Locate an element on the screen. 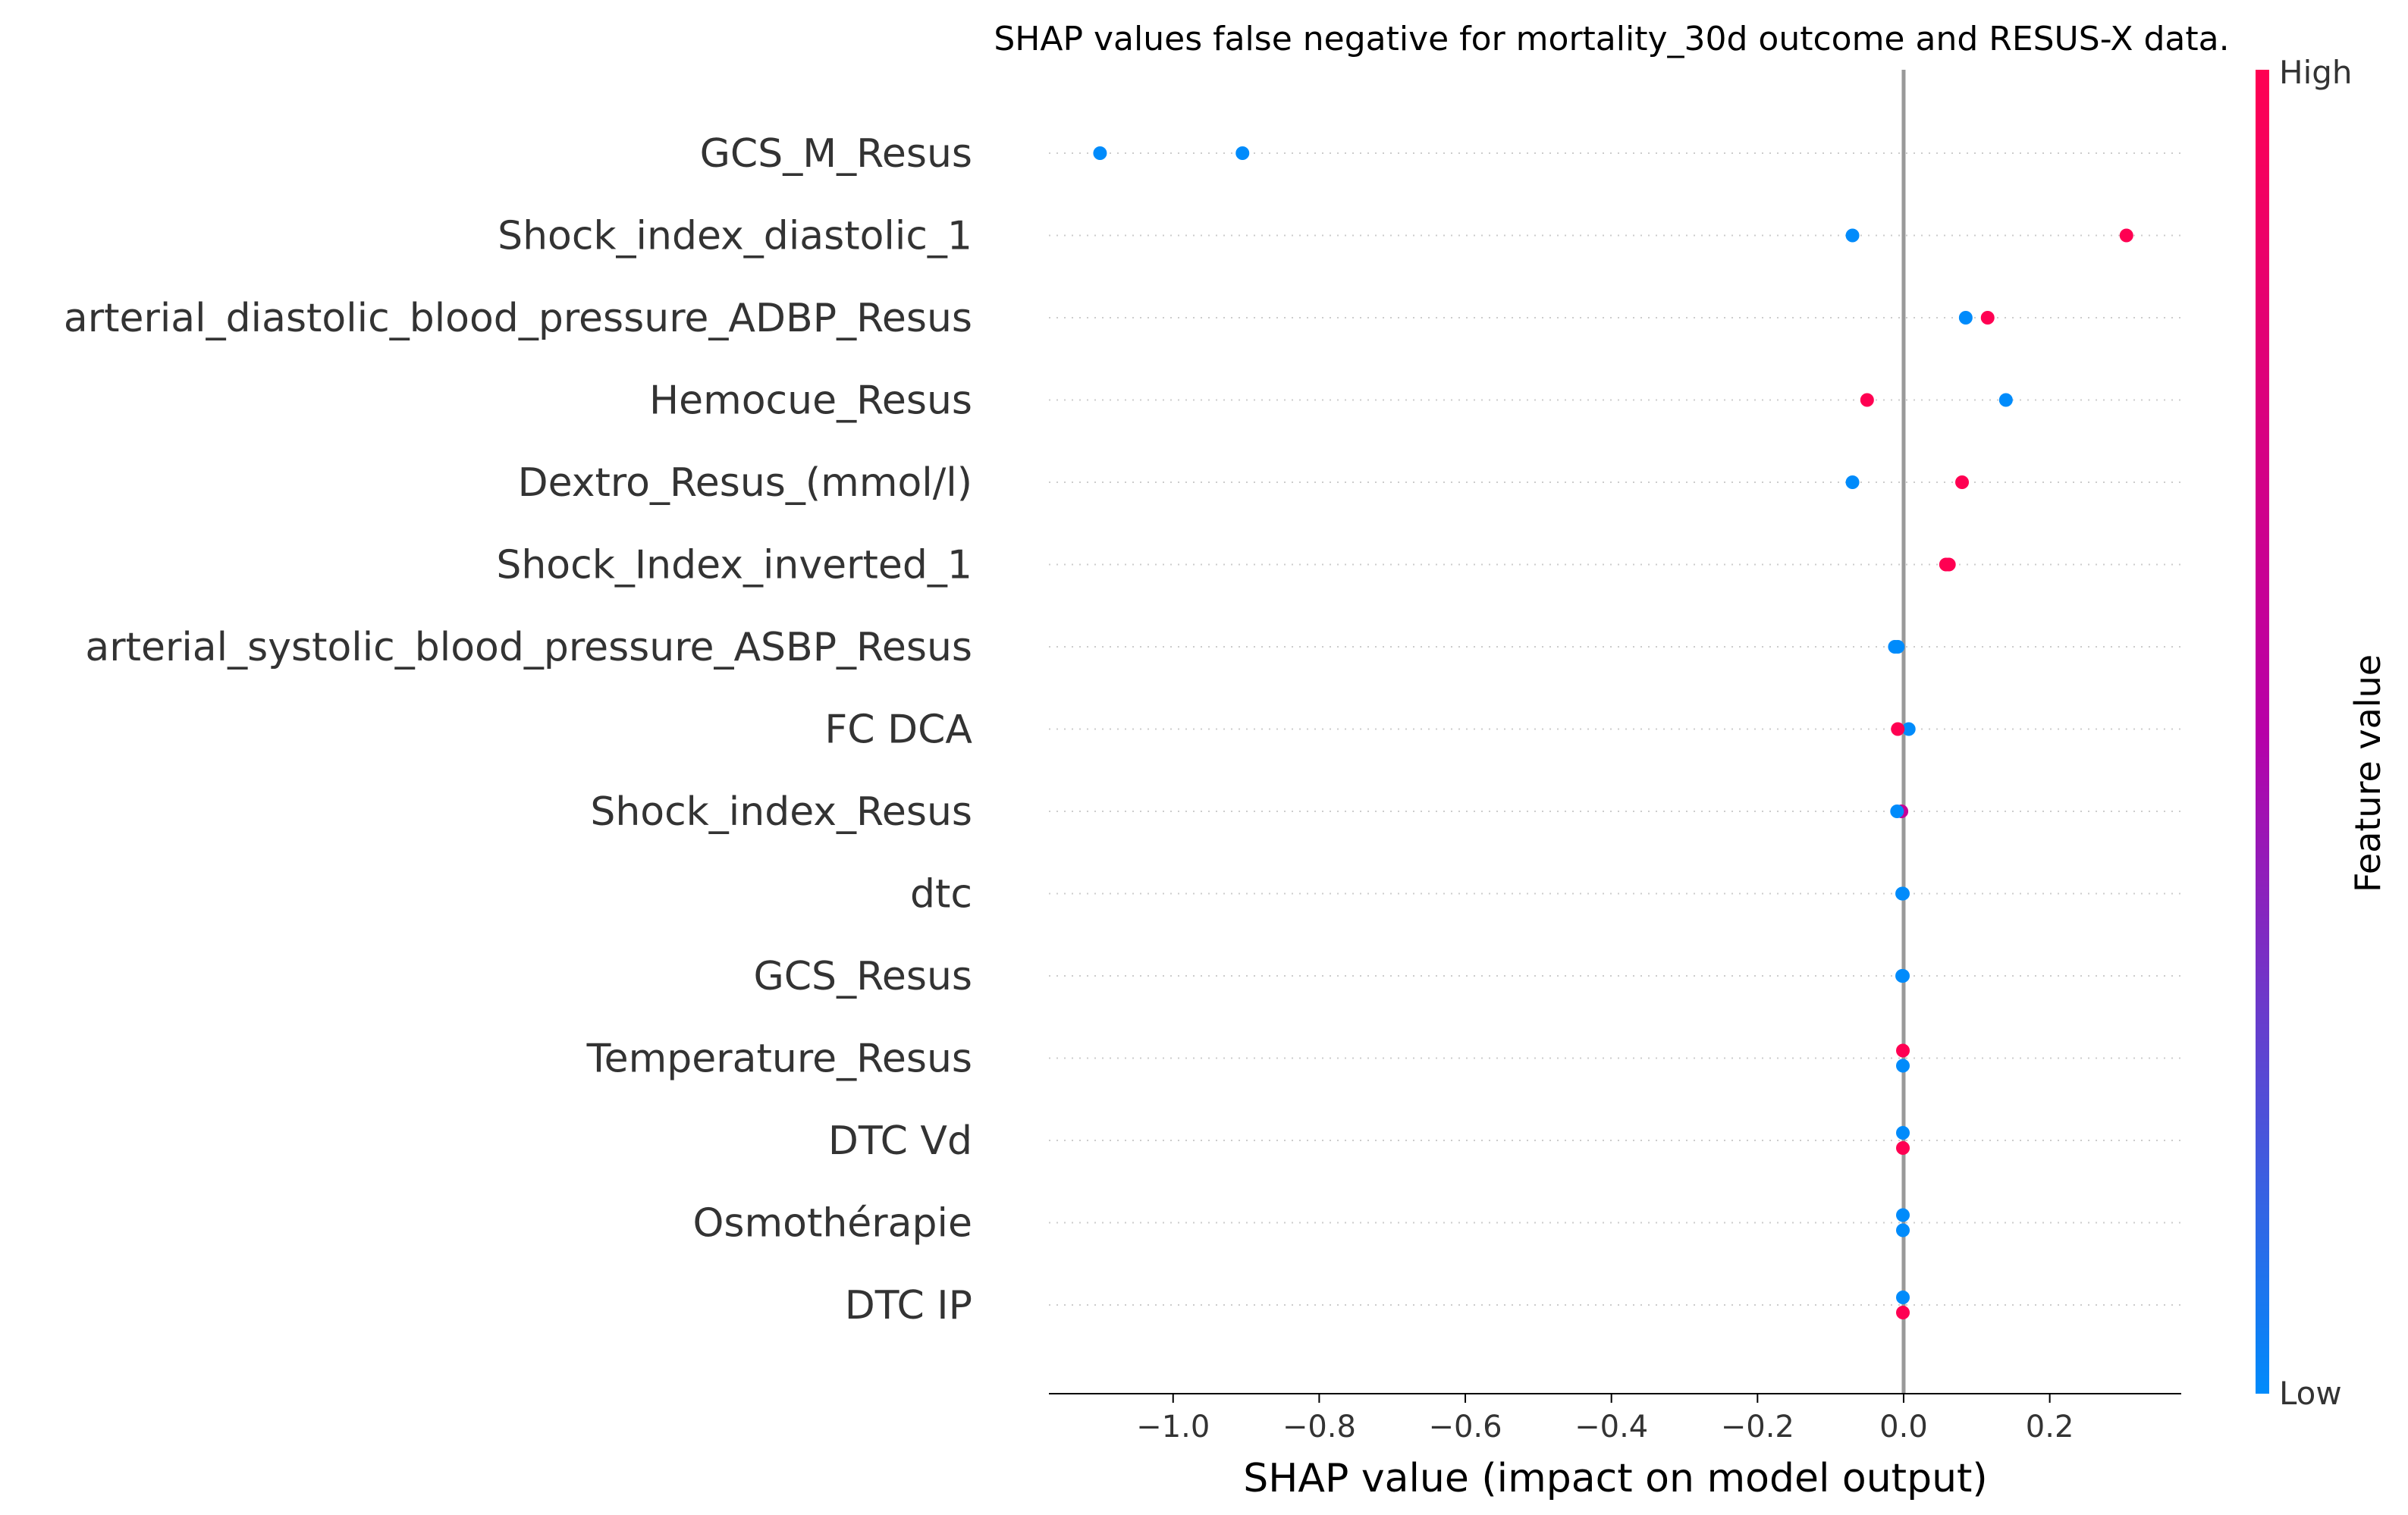 This screenshot has height=1515, width=2408. x-tick-label: −0.8 is located at coordinates (1319, 1427).